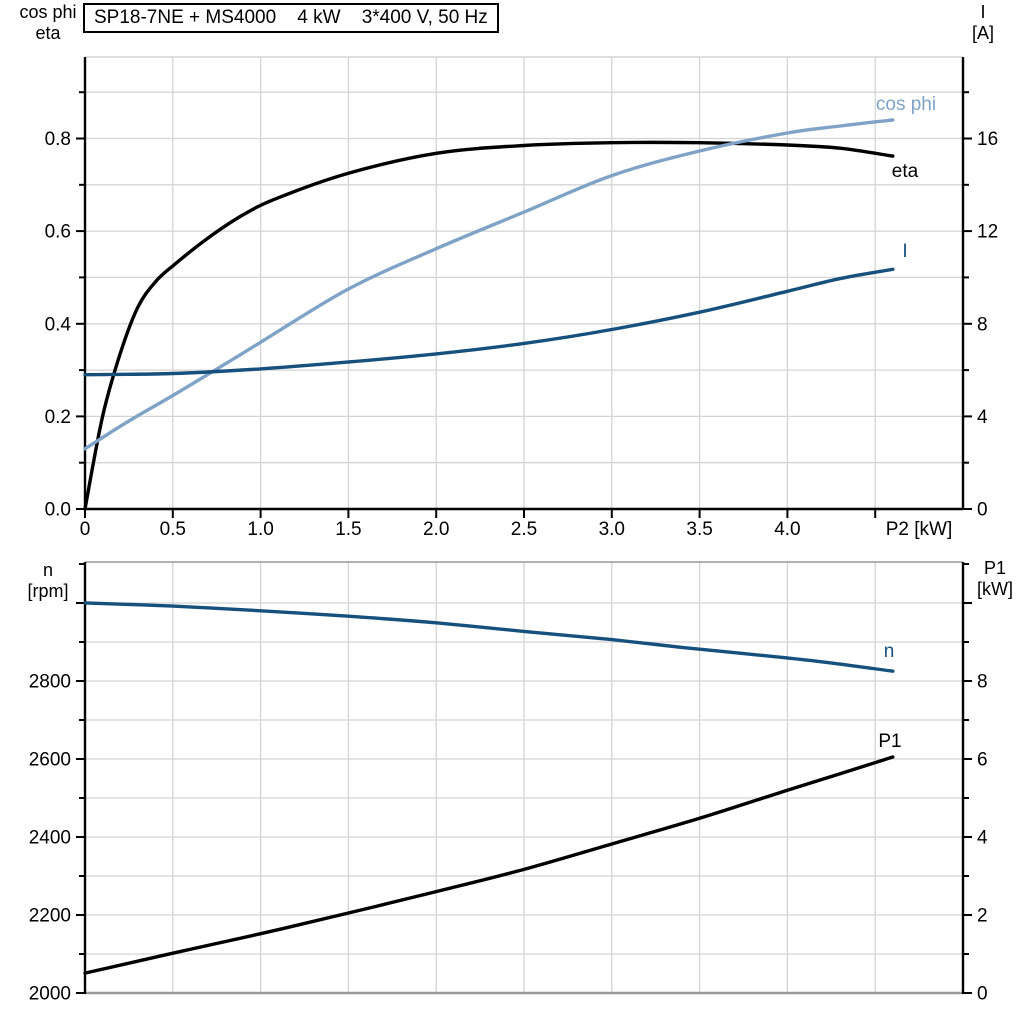 The image size is (1024, 1024). Describe the element at coordinates (58, 139) in the screenshot. I see `left-tick-label: 0.8` at that location.